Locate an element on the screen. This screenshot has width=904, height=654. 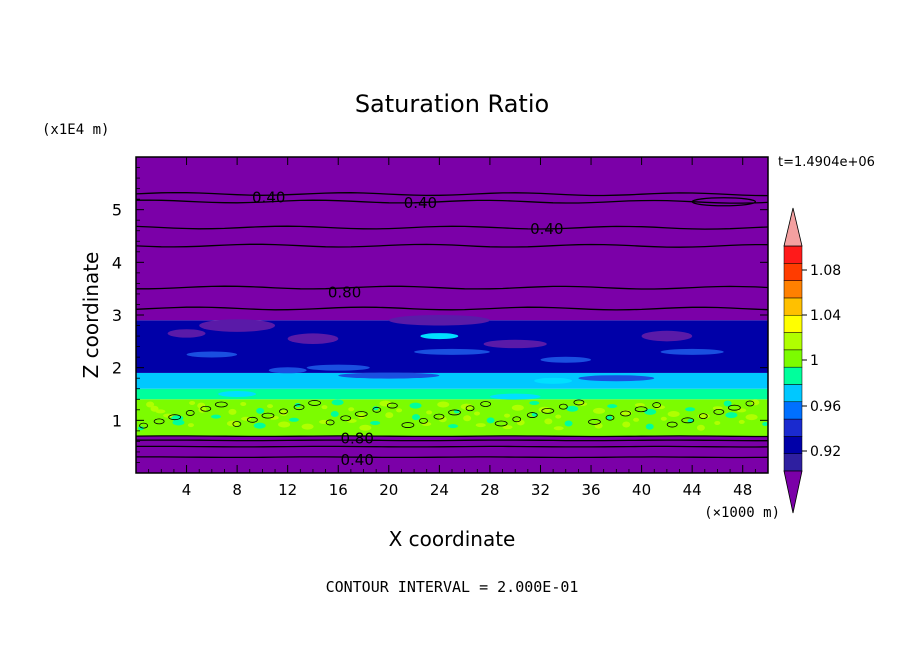
x-tick-label: 44 is located at coordinates (692, 490).